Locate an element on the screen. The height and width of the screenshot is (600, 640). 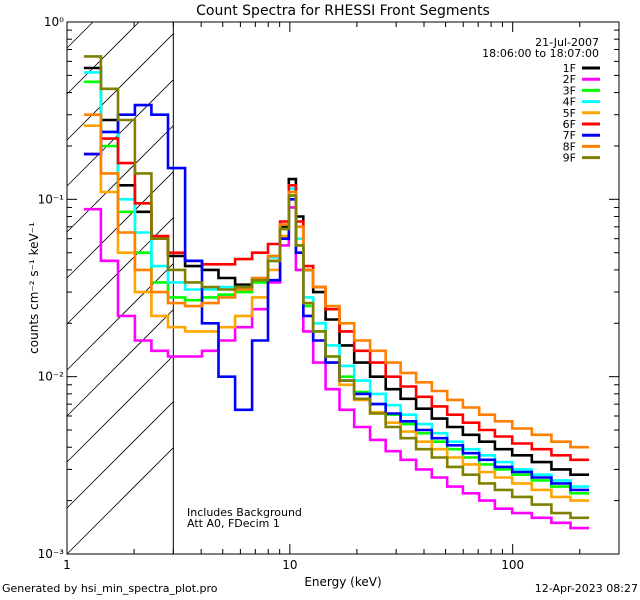
x-tick-label: 1 is located at coordinates (67, 565).